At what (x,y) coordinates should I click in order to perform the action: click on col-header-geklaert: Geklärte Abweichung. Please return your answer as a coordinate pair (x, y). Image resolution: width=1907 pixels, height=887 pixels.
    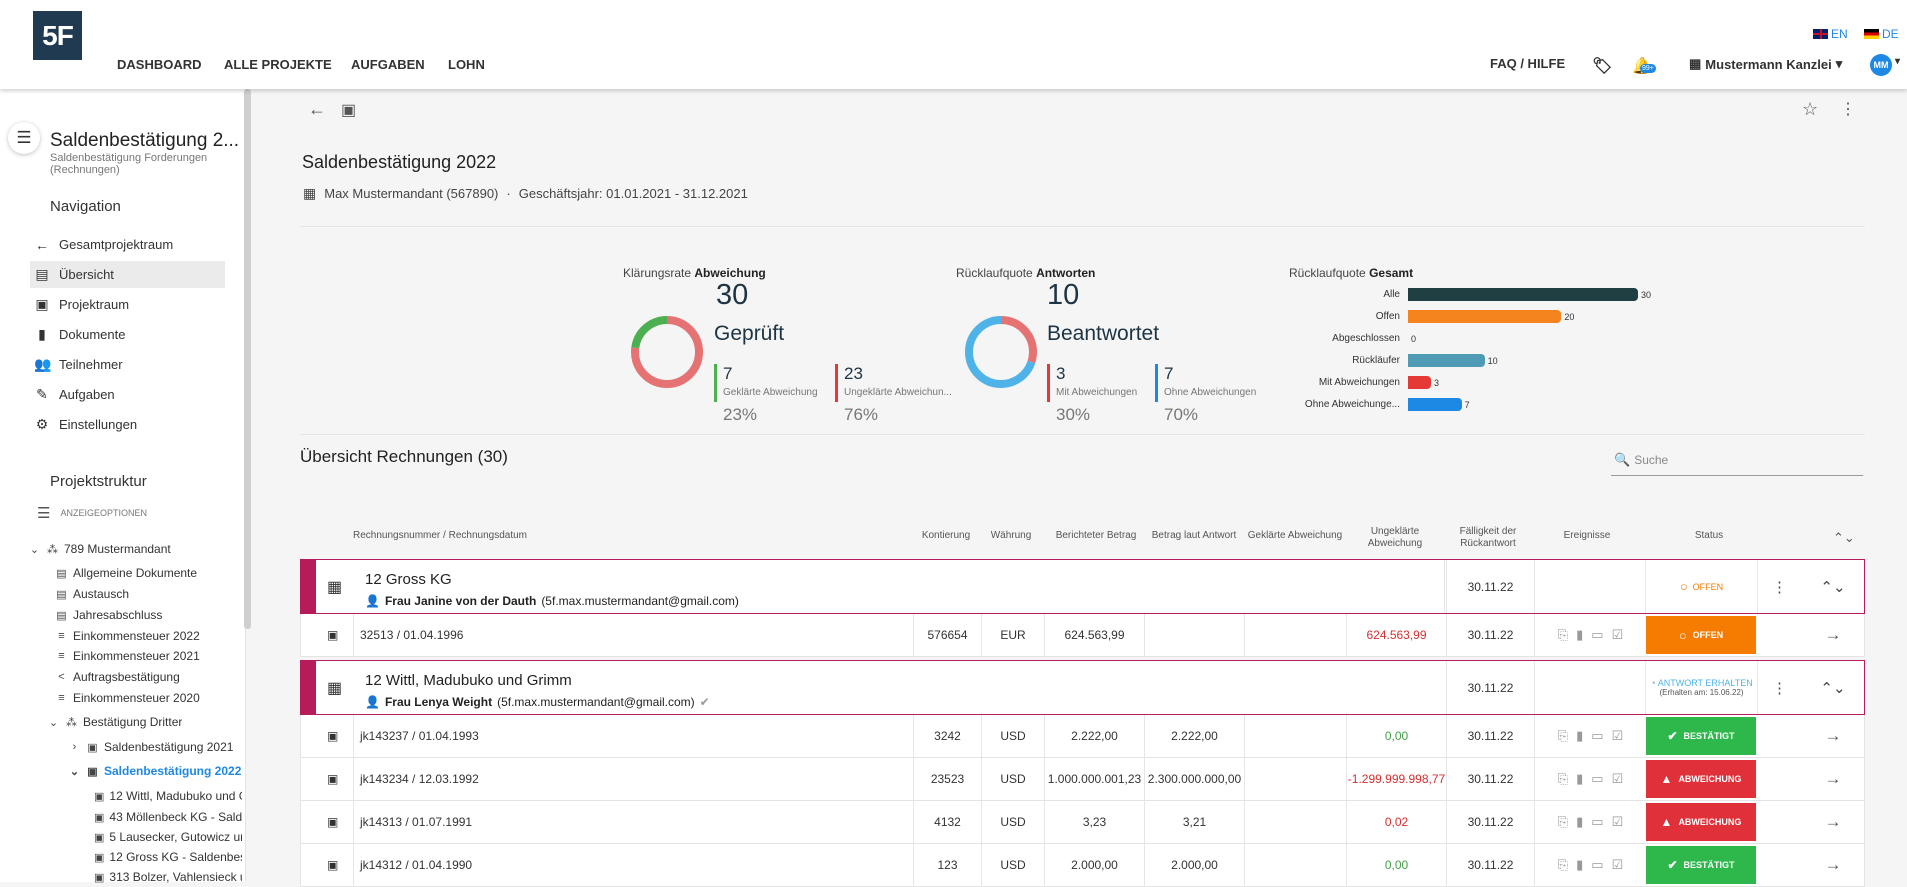
    Looking at the image, I should click on (1295, 535).